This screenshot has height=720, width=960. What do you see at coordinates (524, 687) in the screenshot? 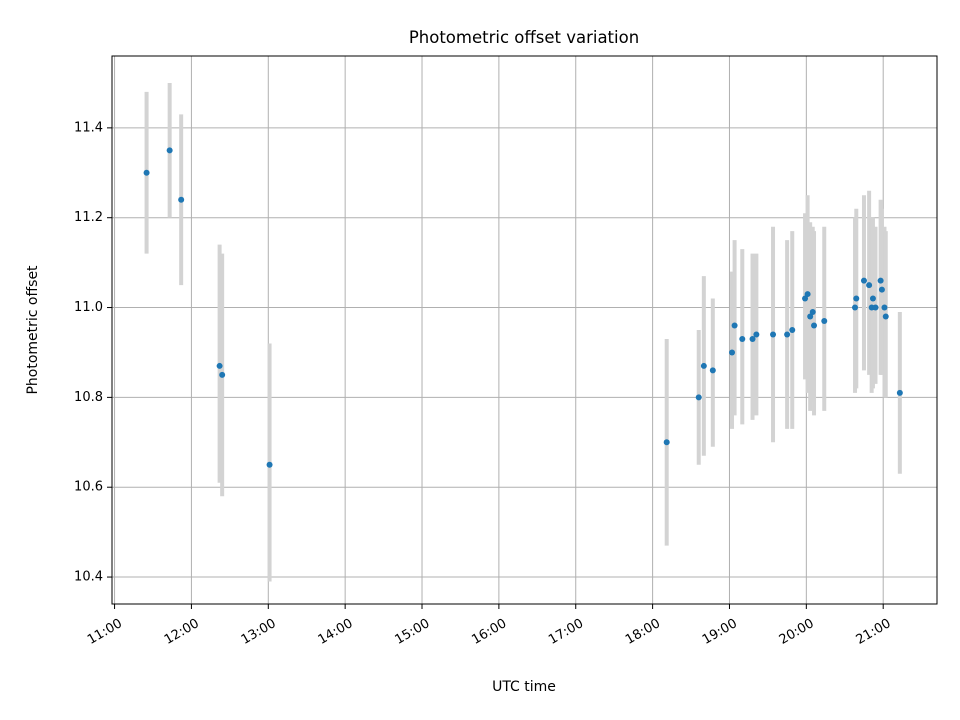
I see `x-axis-title: UTC time` at bounding box center [524, 687].